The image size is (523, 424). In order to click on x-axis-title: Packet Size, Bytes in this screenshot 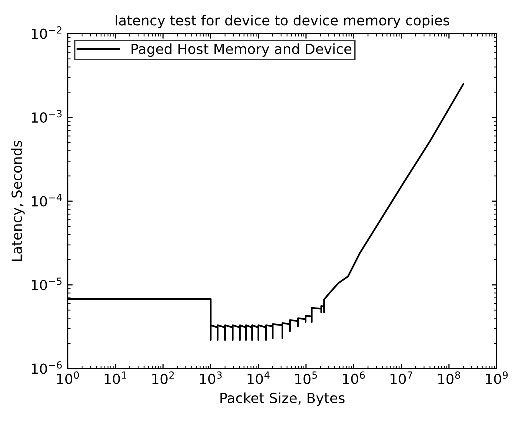, I will do `click(282, 399)`.